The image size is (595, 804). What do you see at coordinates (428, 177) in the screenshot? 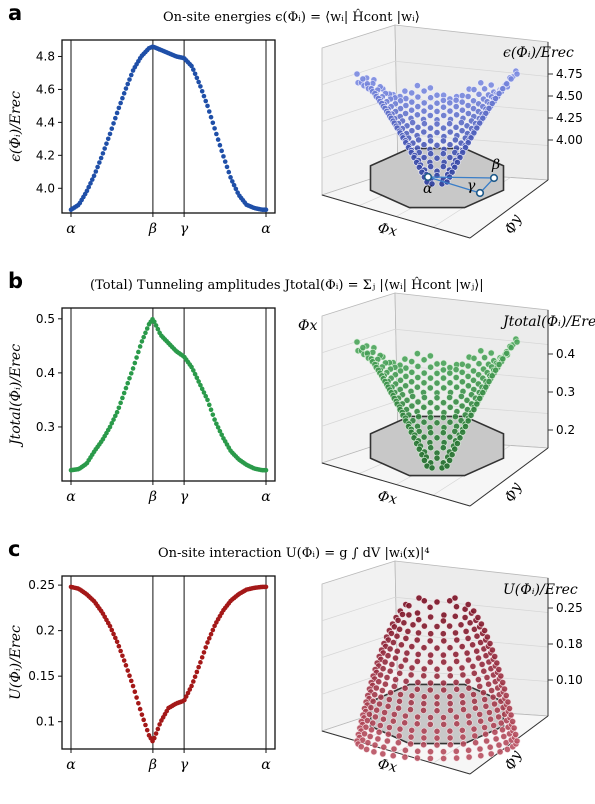
I see `path-vertex` at bounding box center [428, 177].